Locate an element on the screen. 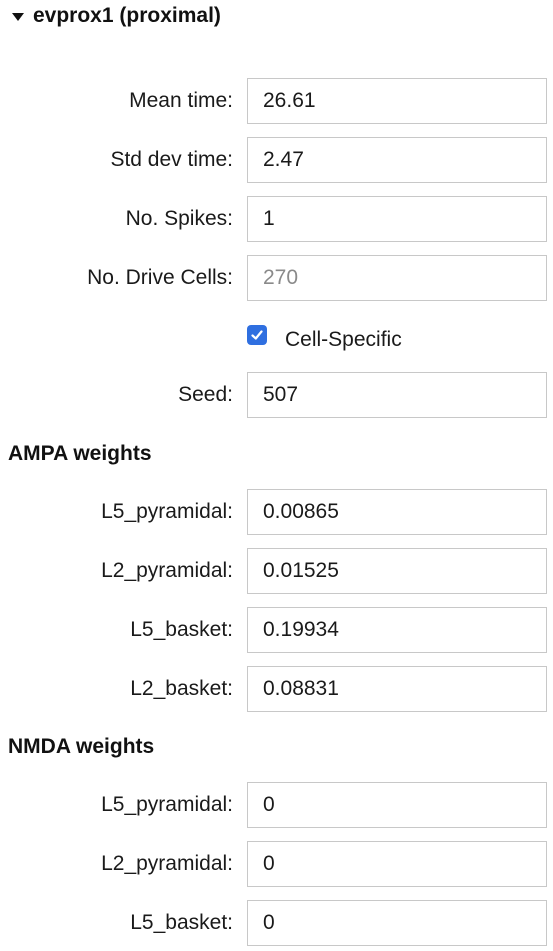 This screenshot has height=951, width=553. nmda-l5-pyramidal-row: L5_pyramidal: is located at coordinates (276, 805).